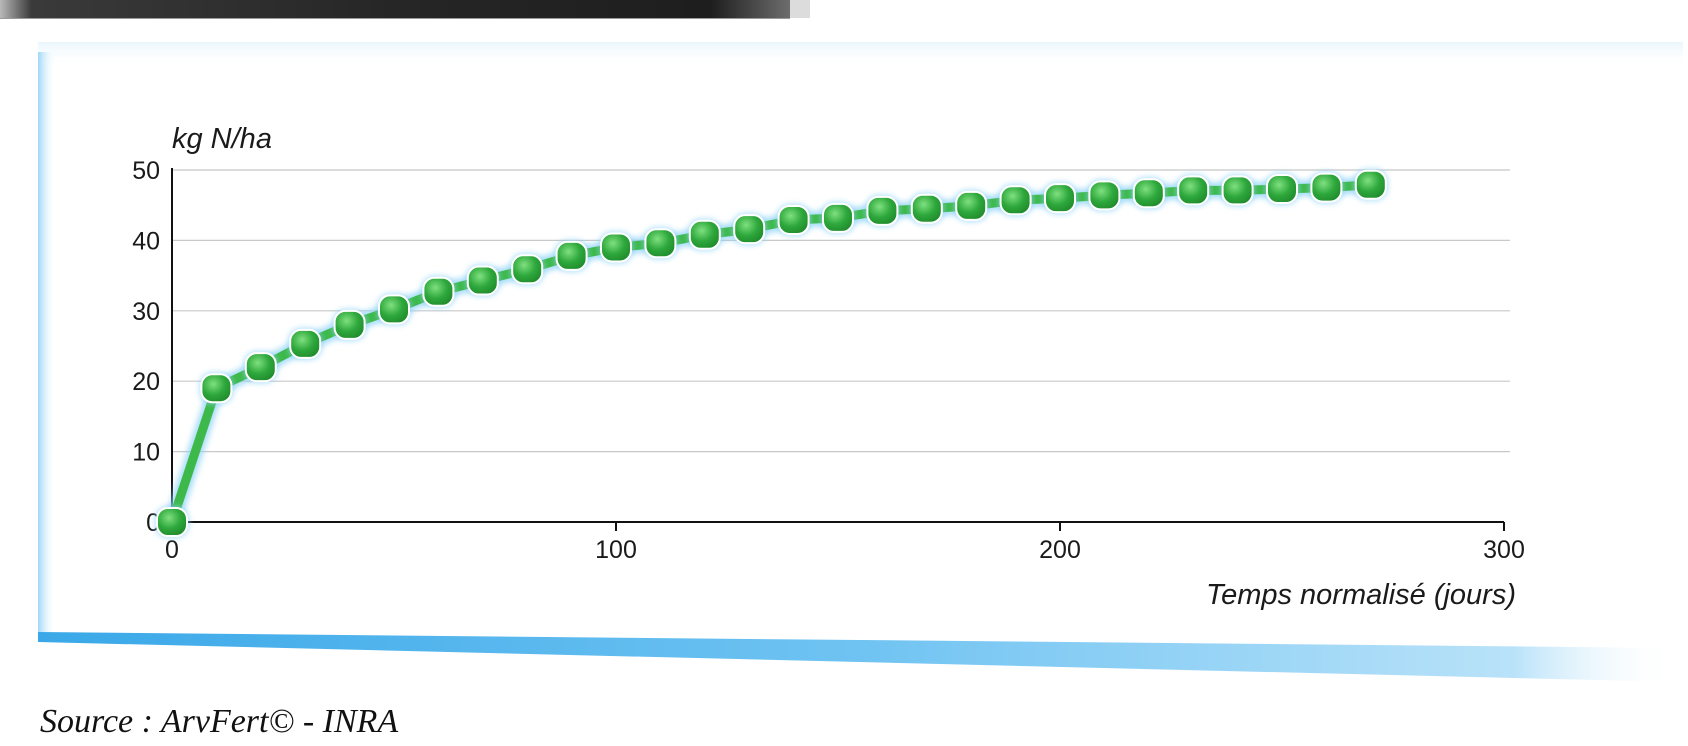  Describe the element at coordinates (172, 550) in the screenshot. I see `x-tick-label: 0` at that location.